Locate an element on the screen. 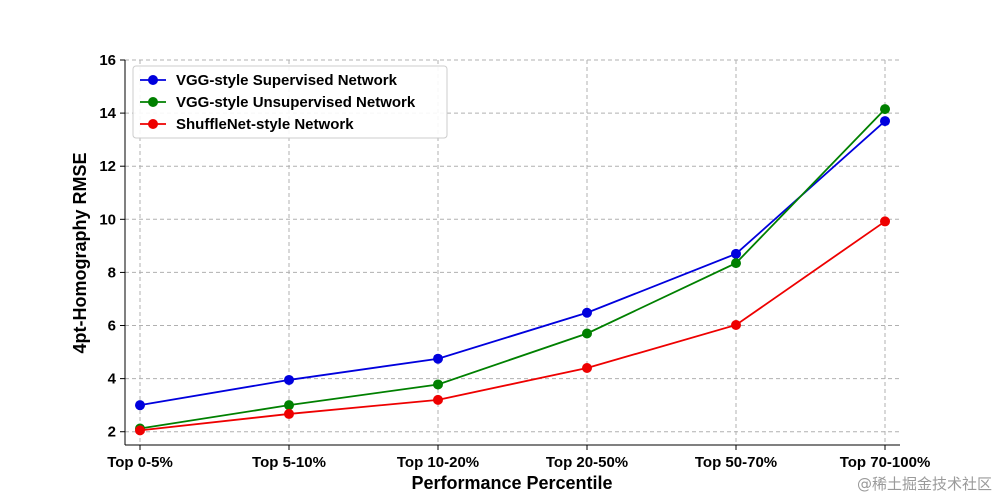 The image size is (1000, 500). x-axis-label: Performance Percentile is located at coordinates (511, 483).